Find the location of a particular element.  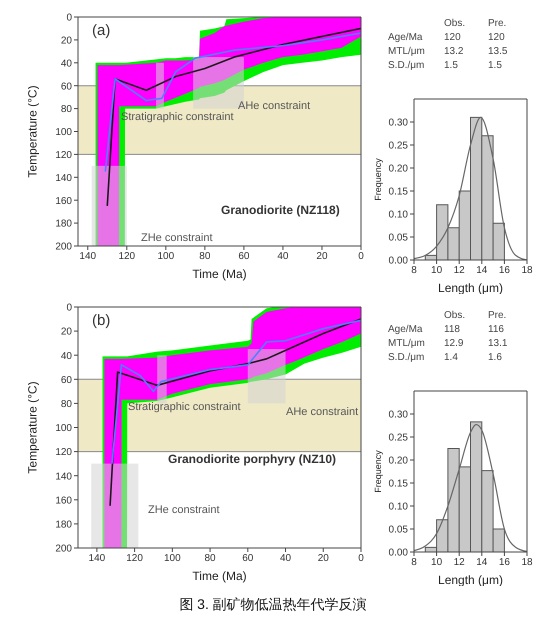

annotation: Granodiorite (NZ118) is located at coordinates (280, 210).